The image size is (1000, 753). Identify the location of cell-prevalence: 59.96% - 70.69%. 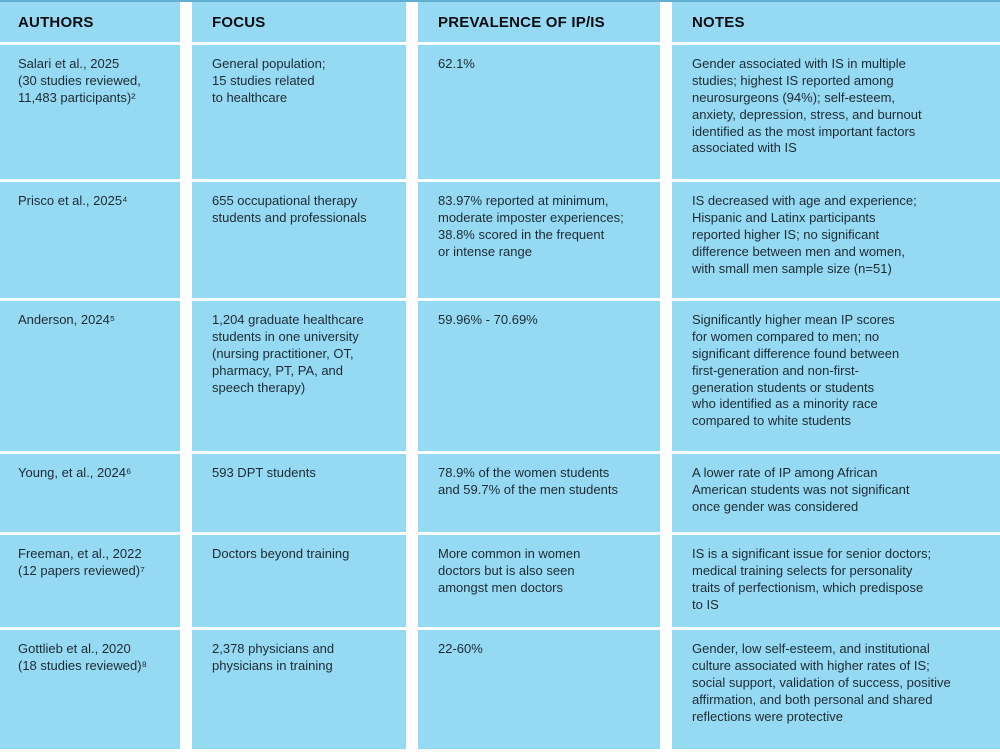
(539, 376).